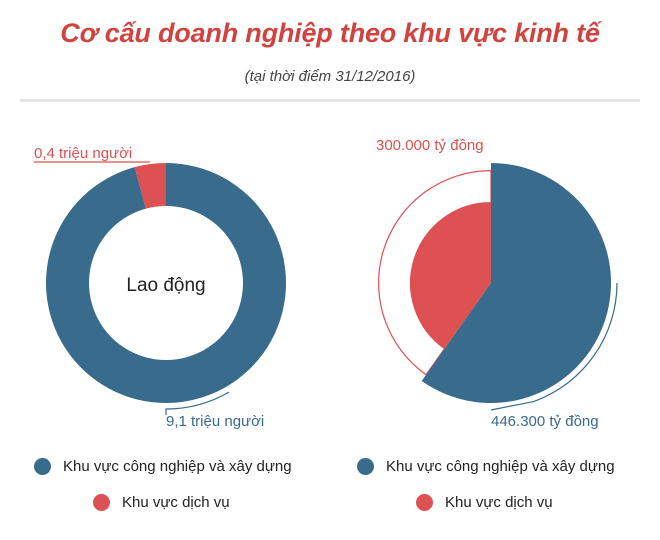 The image size is (660, 540). I want to click on legend-right-service: Khu vực dịch vụ, so click(484, 502).